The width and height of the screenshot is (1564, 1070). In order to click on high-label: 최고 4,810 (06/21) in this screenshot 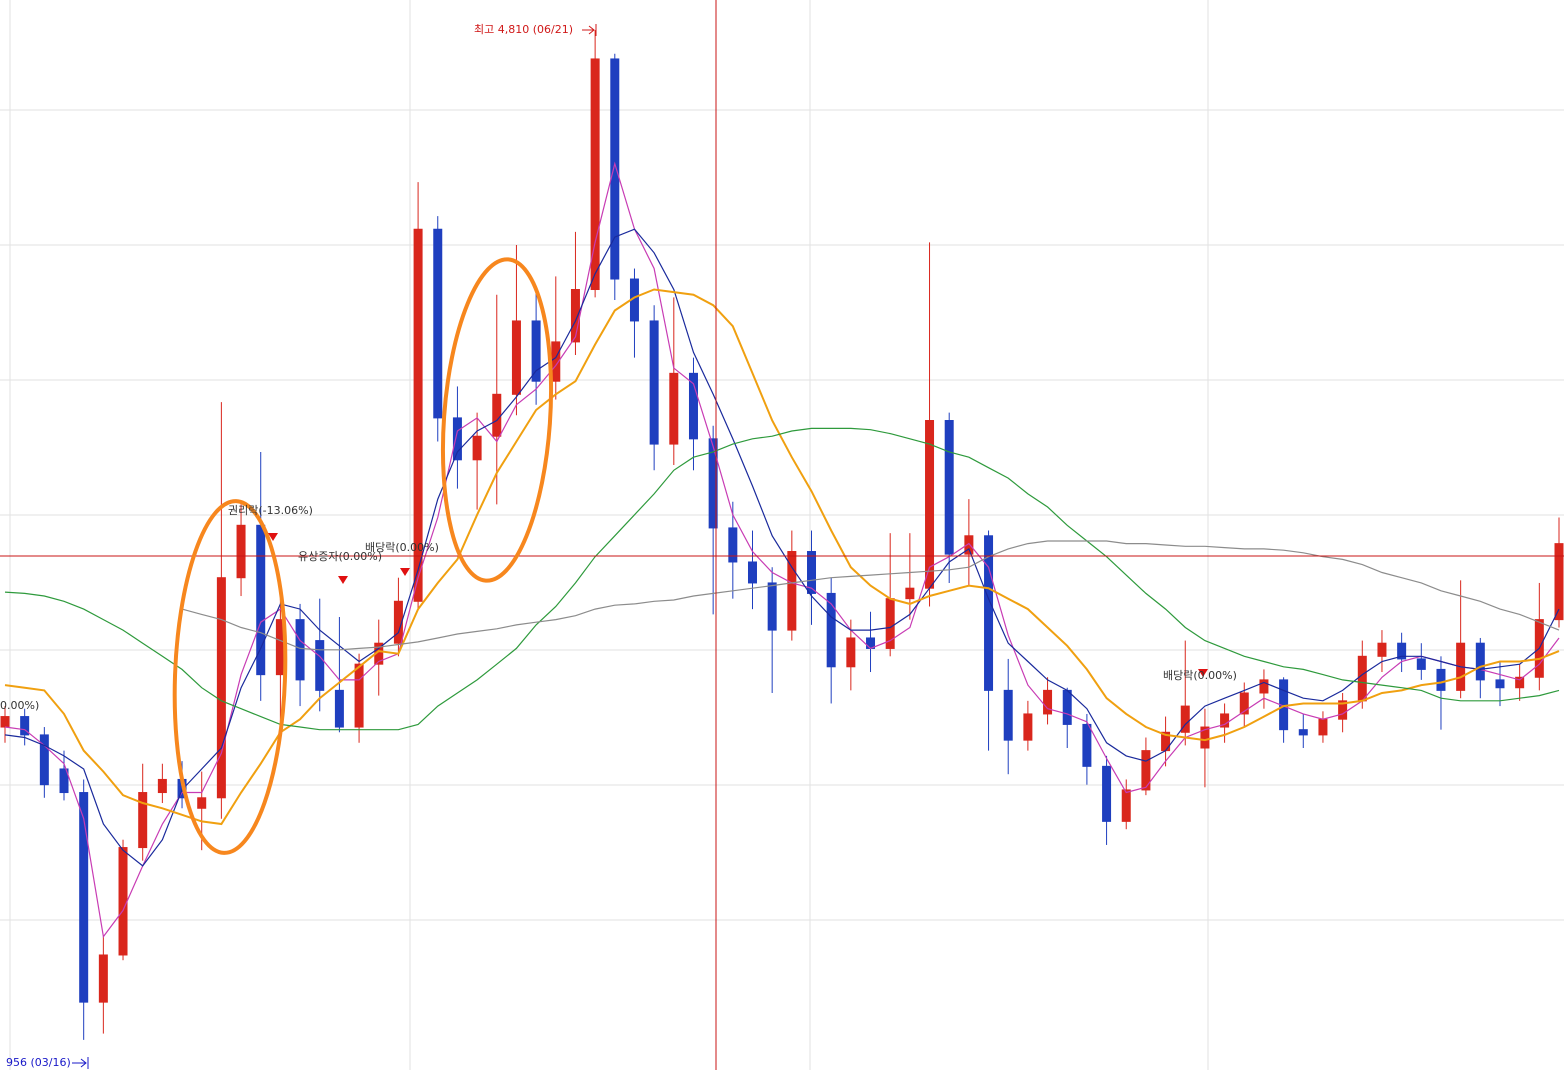, I will do `click(523, 29)`.